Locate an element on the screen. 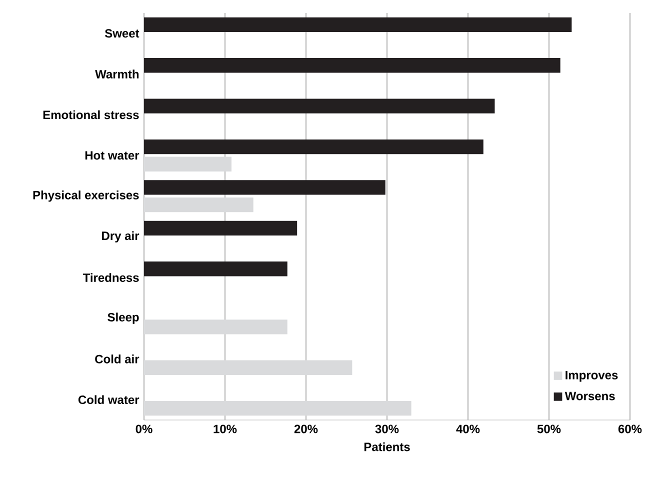 The height and width of the screenshot is (478, 647). x-tick-label: 0% is located at coordinates (144, 429).